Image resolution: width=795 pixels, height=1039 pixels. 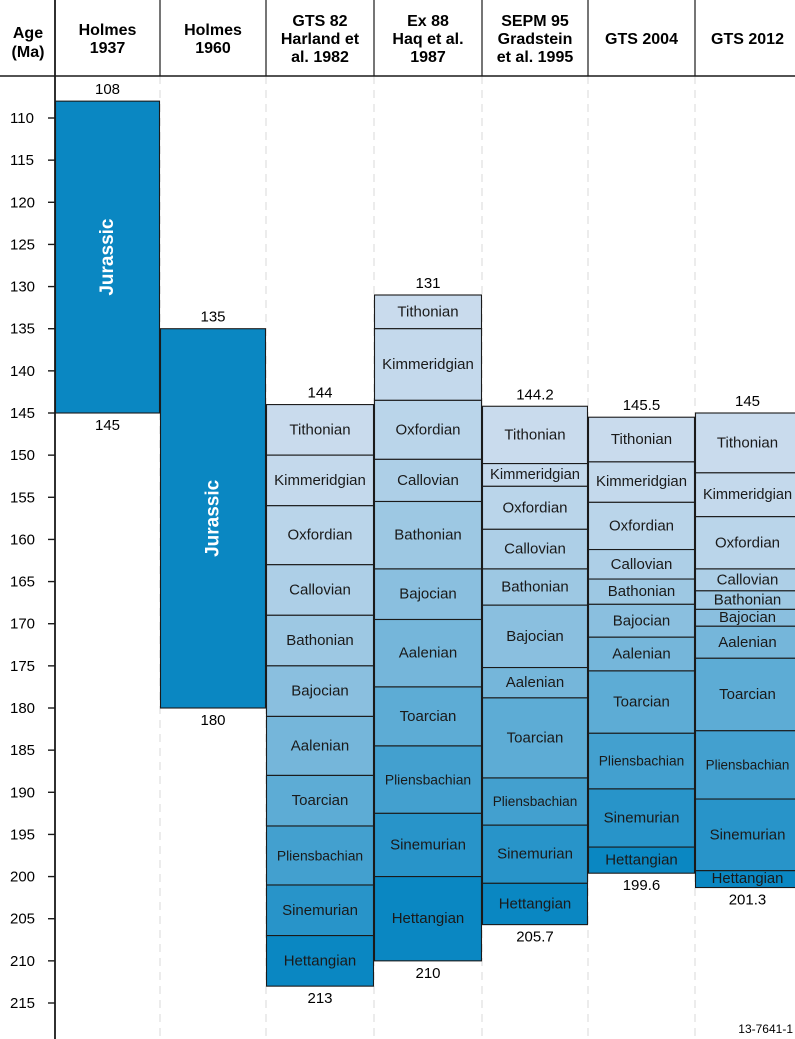 I want to click on column-header-line: 1960, so click(x=213, y=48).